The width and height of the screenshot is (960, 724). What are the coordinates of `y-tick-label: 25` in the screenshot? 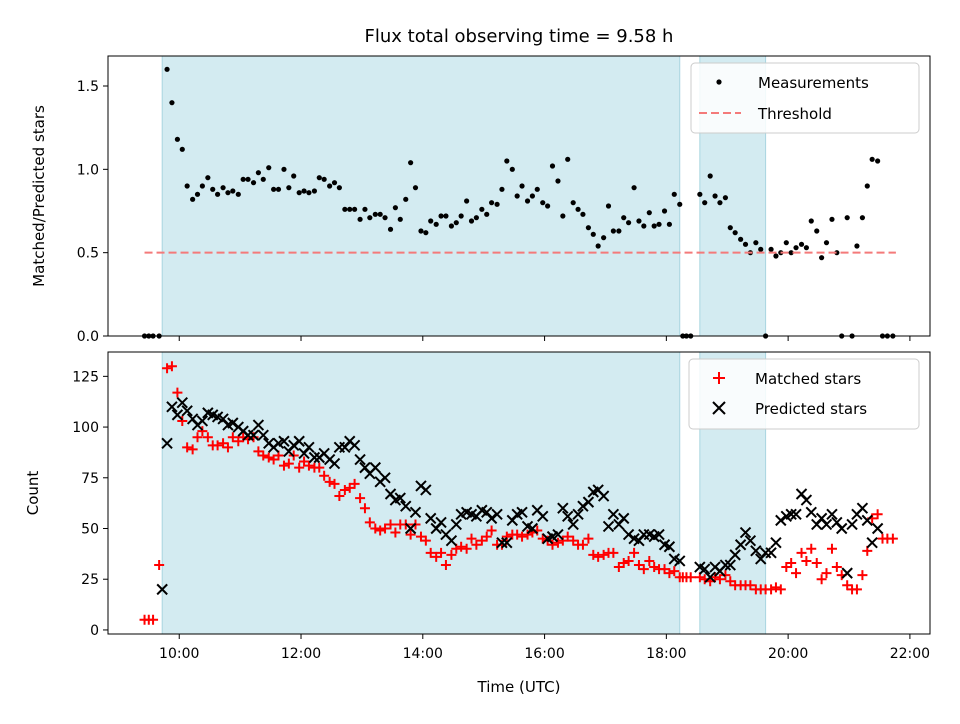 It's located at (90, 580).